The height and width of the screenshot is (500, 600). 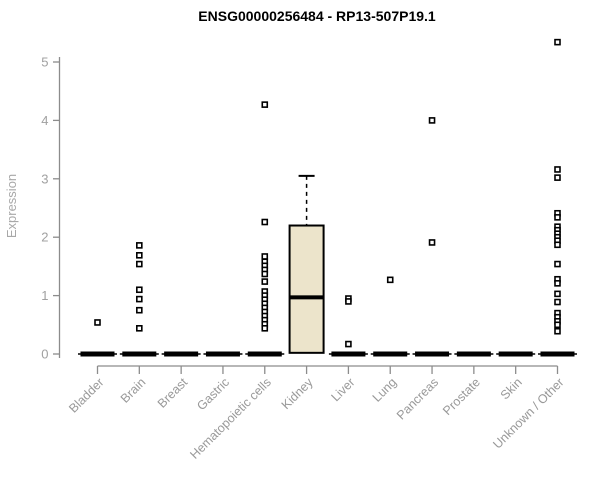 I want to click on boxplot-median, so click(x=306, y=297).